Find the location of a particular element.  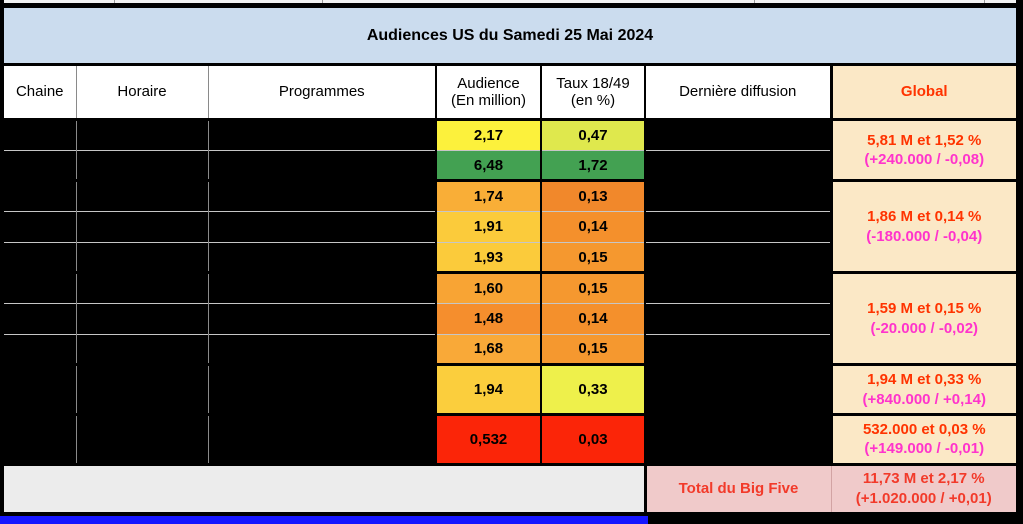

last-broadcast-cell: - is located at coordinates (737, 349).